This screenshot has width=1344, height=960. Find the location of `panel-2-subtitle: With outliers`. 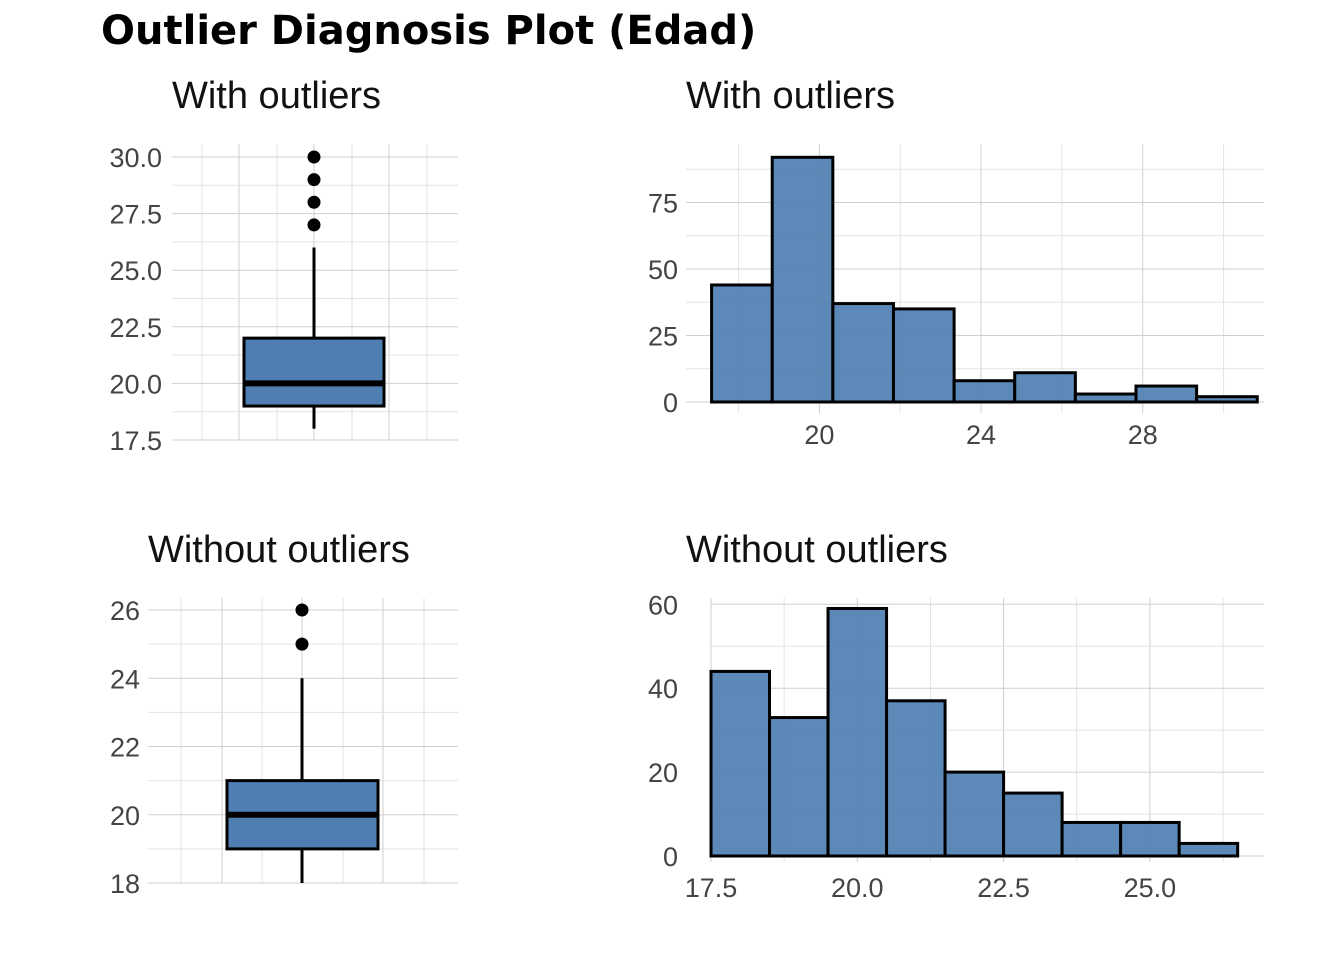

panel-2-subtitle: With outliers is located at coordinates (790, 96).